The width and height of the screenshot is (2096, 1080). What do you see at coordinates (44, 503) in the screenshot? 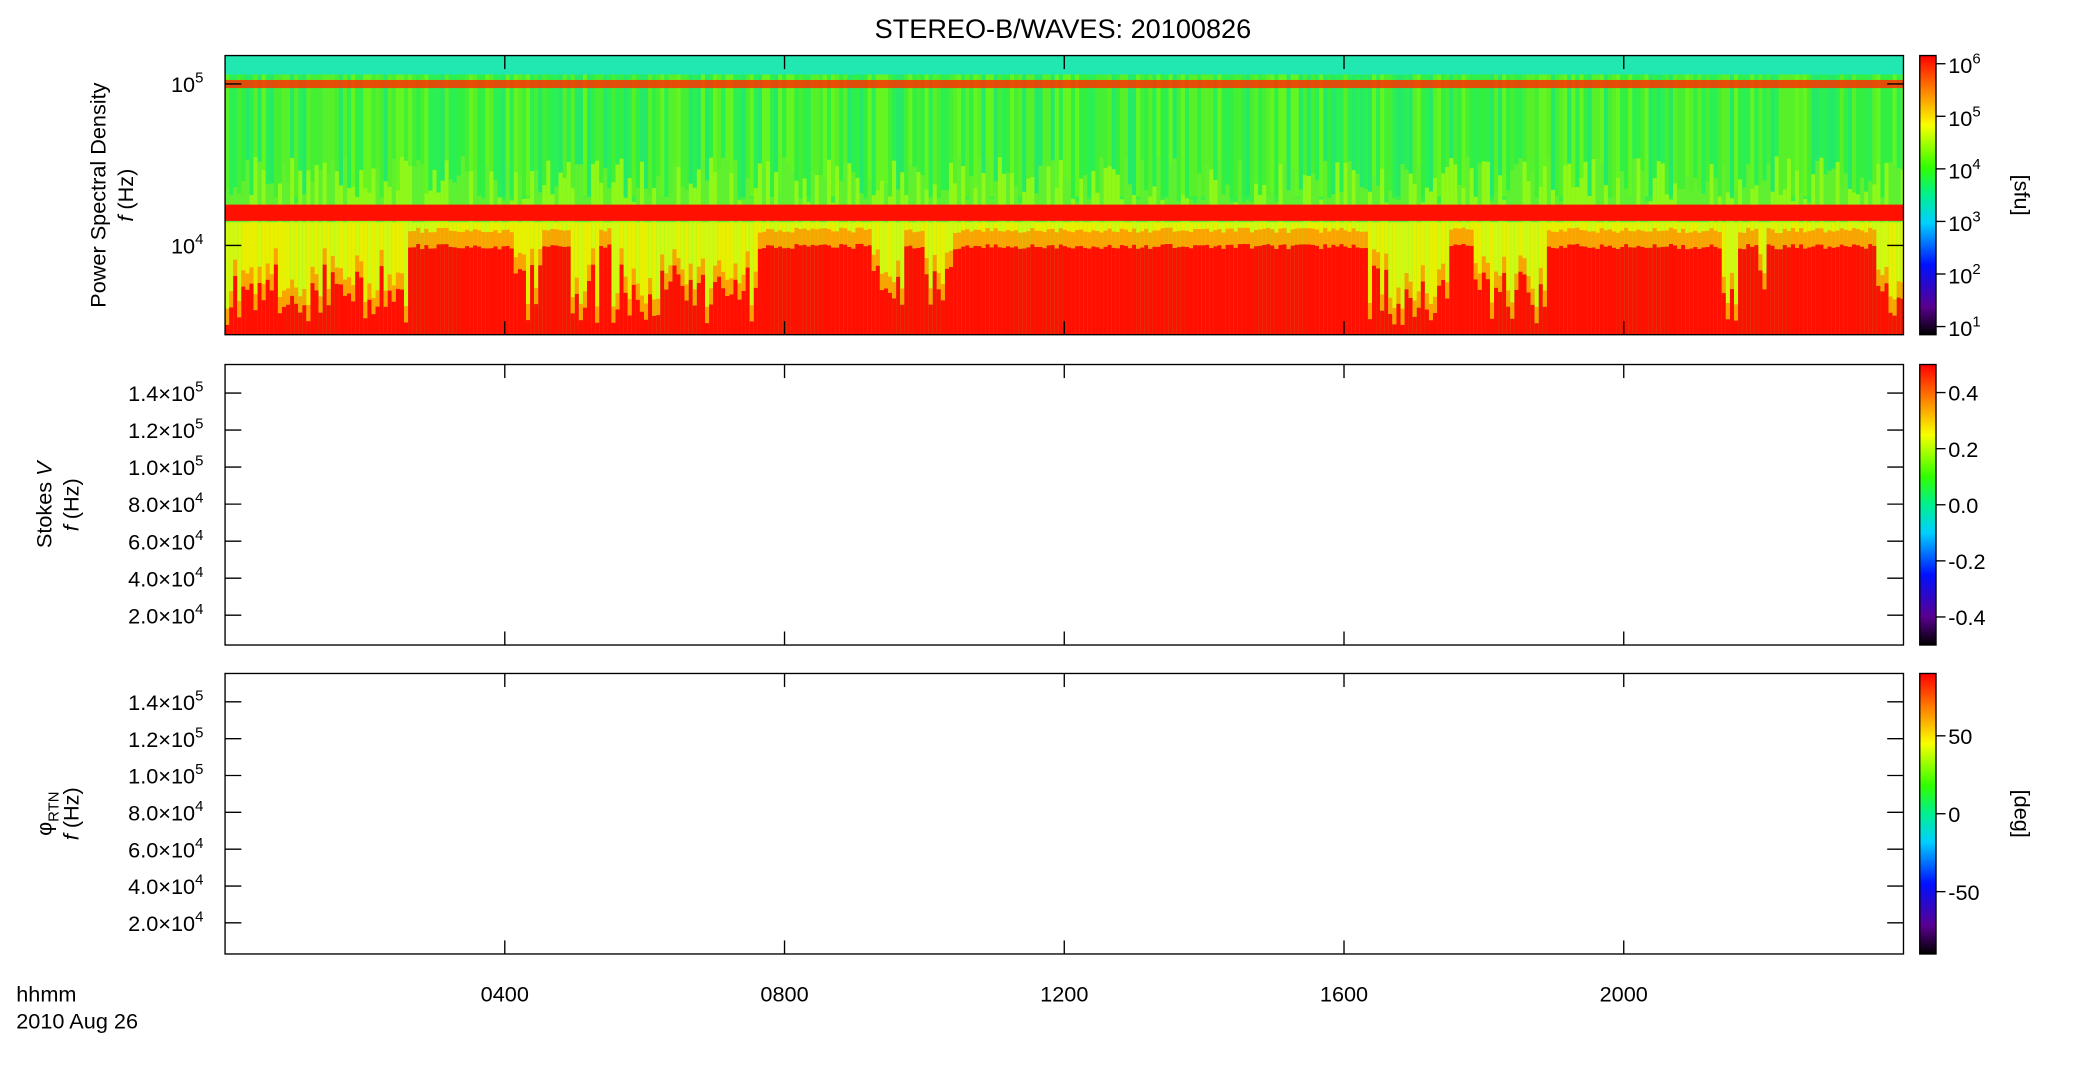
I see `y-axis-label: Stokes V` at bounding box center [44, 503].